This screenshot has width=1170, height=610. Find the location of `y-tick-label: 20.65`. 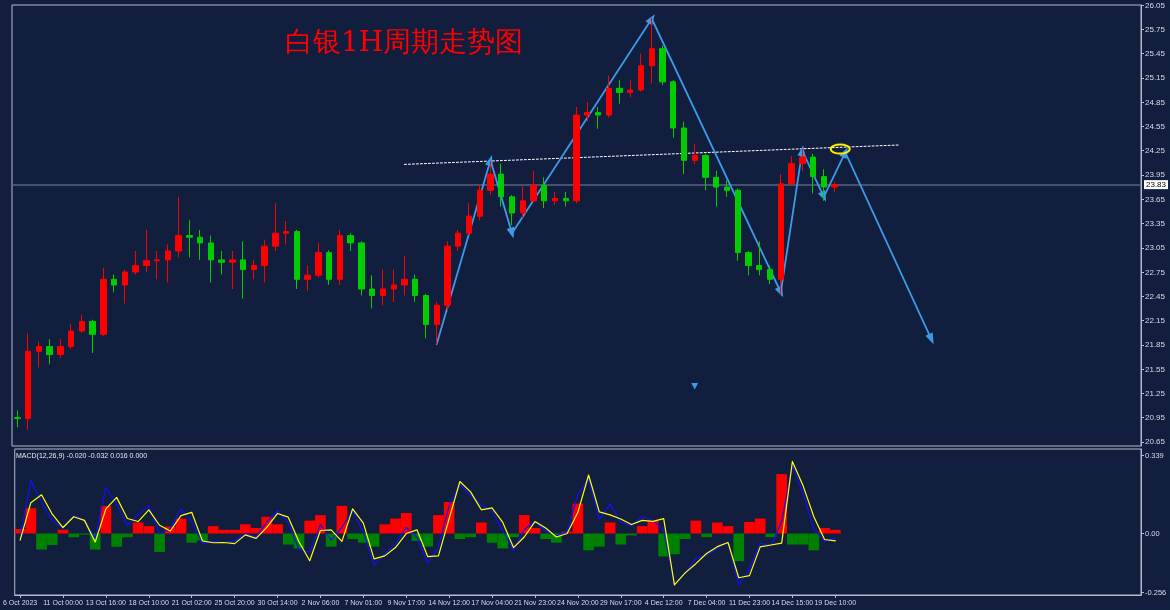

y-tick-label: 20.65 is located at coordinates (1155, 442).